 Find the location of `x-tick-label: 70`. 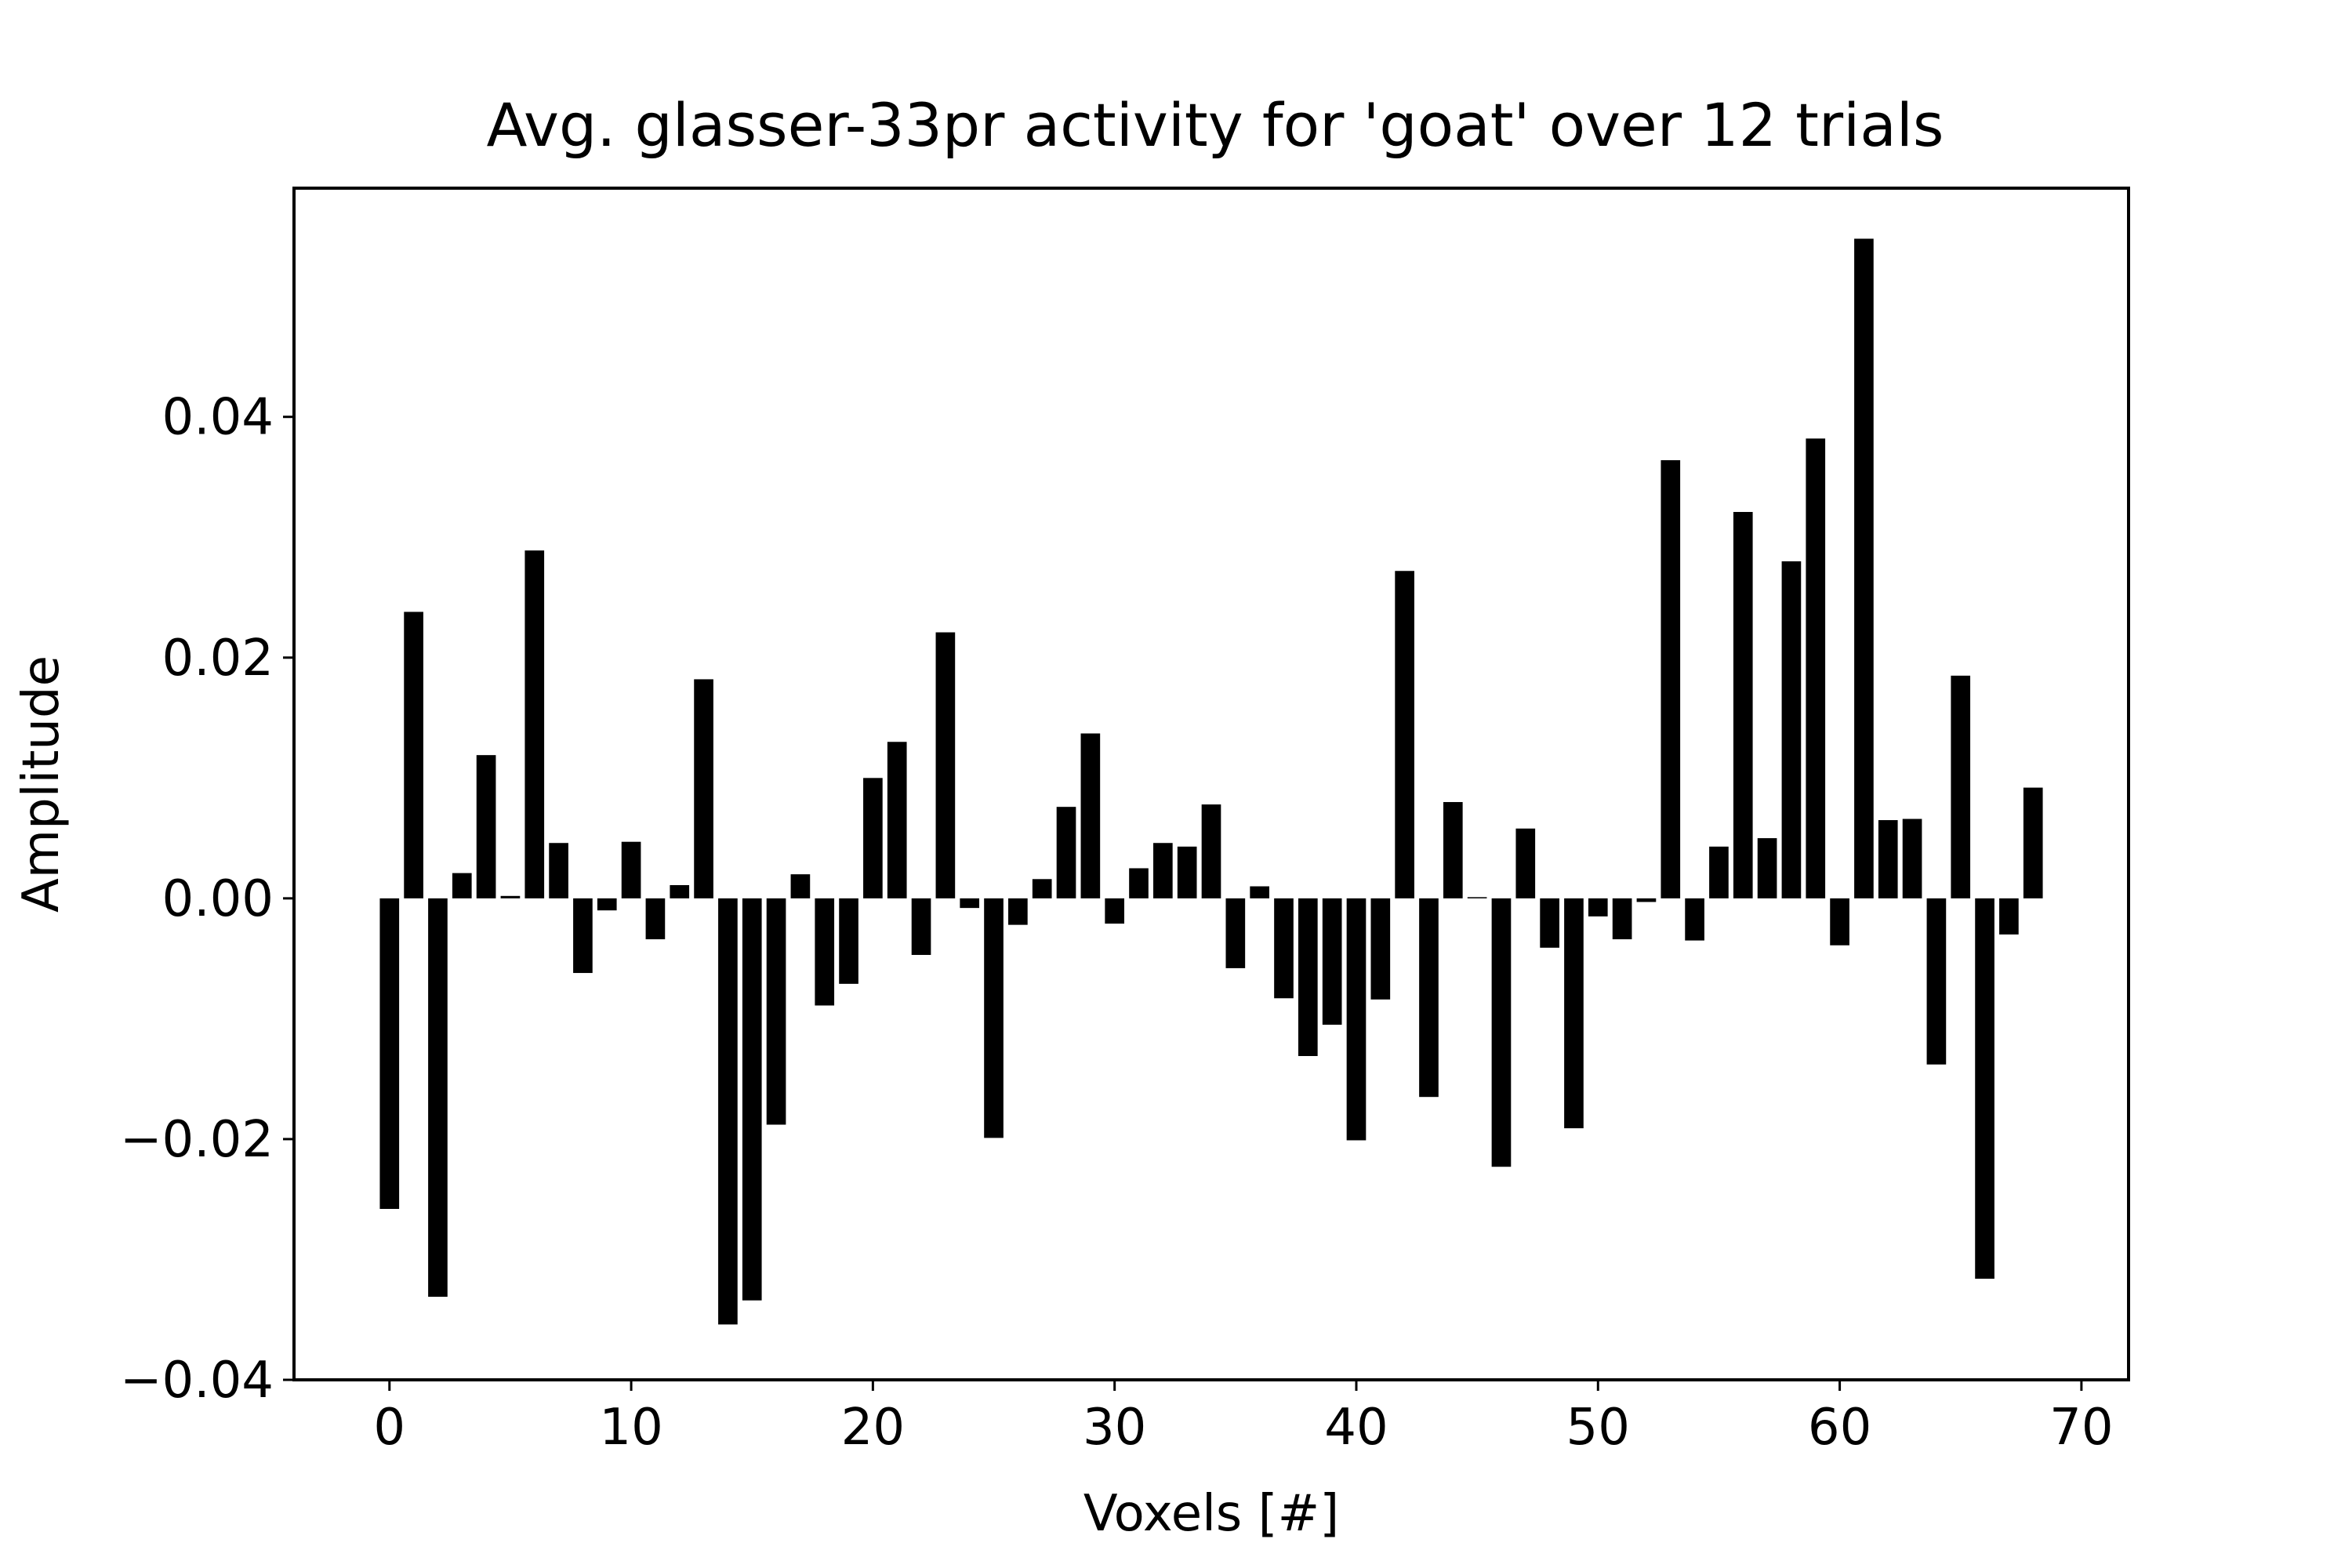

x-tick-label: 70 is located at coordinates (2081, 1428).